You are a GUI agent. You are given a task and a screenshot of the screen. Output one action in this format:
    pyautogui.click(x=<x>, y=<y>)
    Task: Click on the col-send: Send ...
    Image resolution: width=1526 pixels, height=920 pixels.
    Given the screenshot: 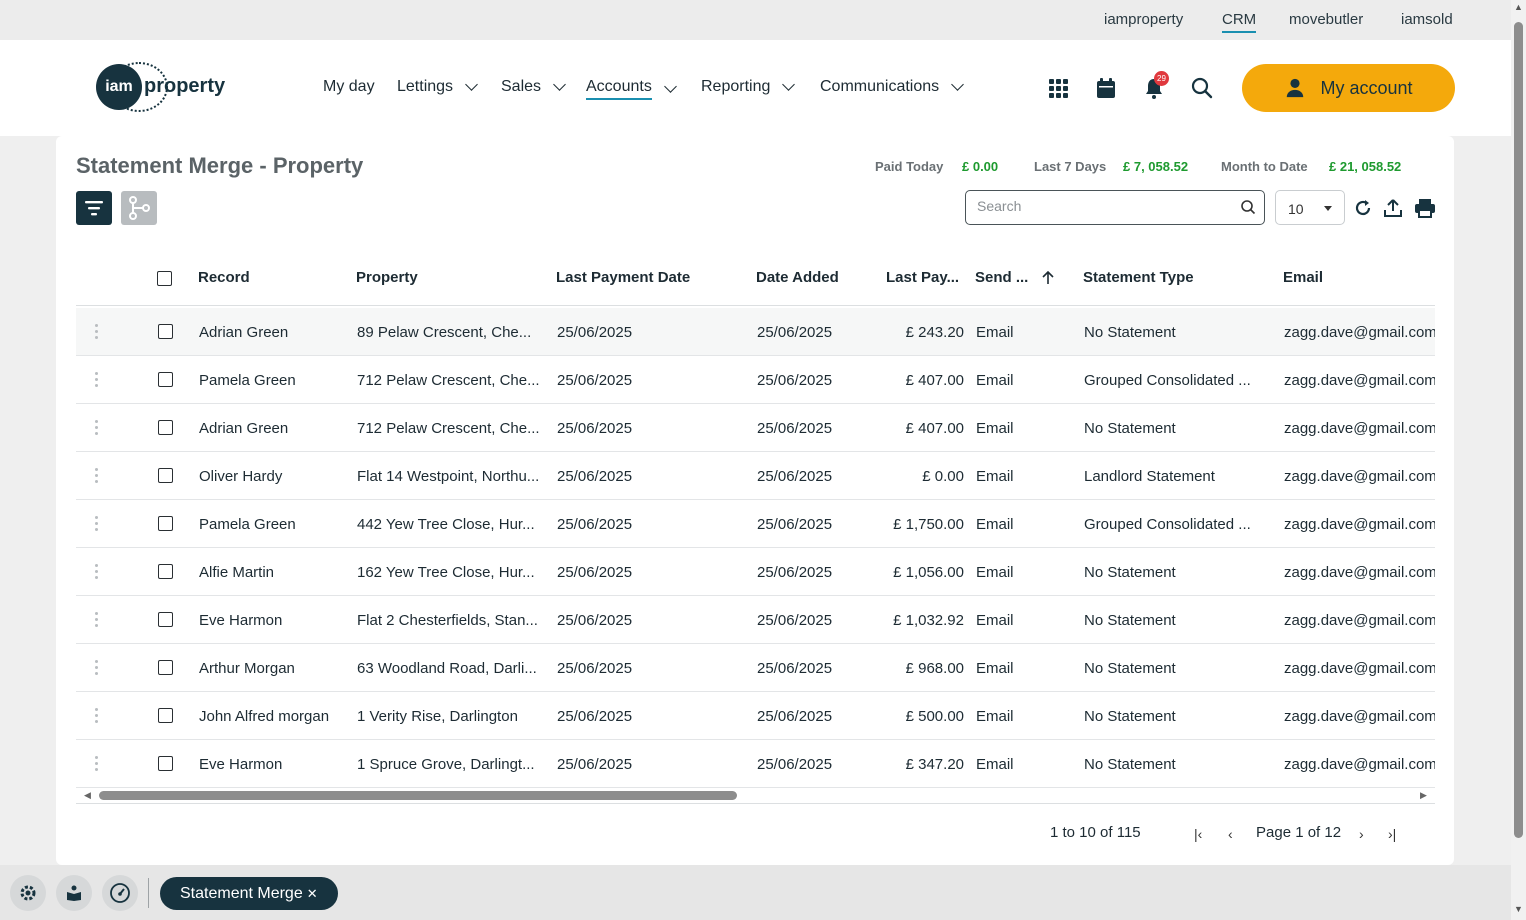 What is the action you would take?
    pyautogui.click(x=1002, y=277)
    